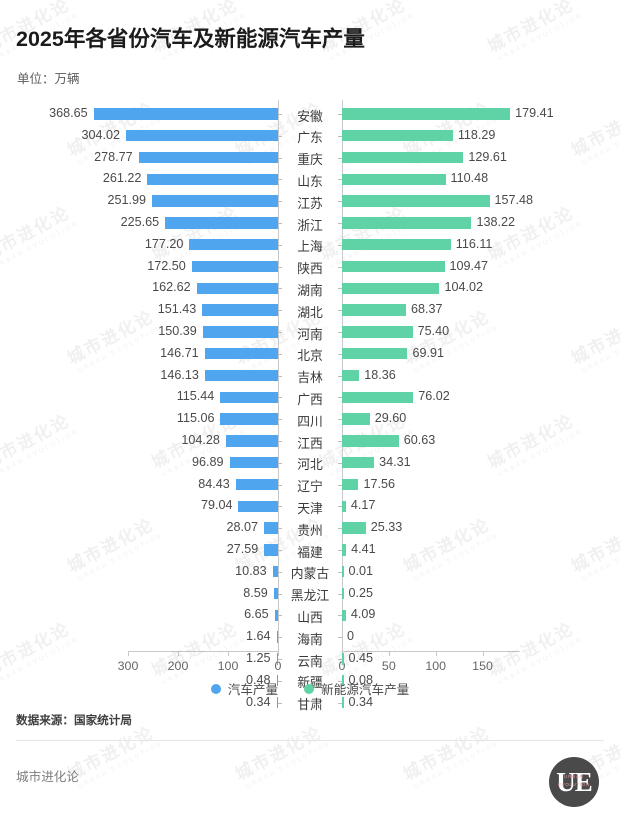 This screenshot has width=620, height=827. What do you see at coordinates (310, 179) in the screenshot?
I see `chart-row: 261.22 山东 110.48` at bounding box center [310, 179].